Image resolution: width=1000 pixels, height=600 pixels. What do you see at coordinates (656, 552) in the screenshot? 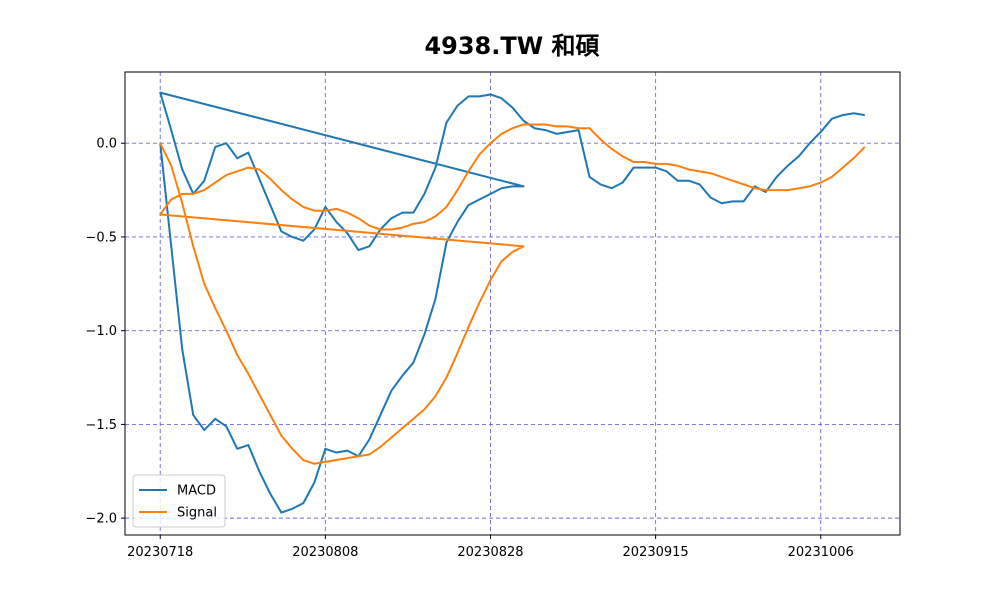
I see `x-tick-label: 20230915` at bounding box center [656, 552].